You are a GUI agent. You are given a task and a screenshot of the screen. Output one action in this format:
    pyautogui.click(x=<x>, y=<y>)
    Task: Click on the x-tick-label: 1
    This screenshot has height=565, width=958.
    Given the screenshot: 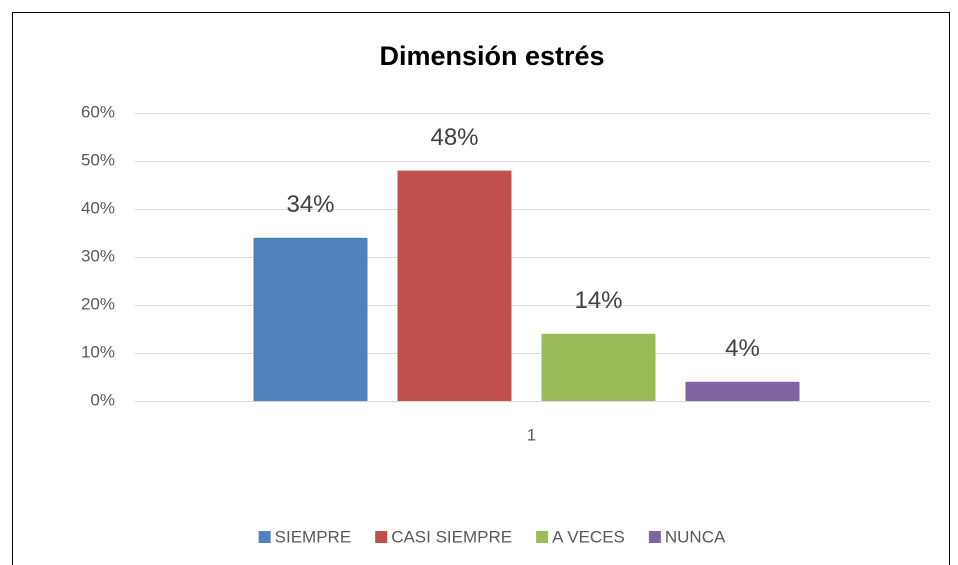 What is the action you would take?
    pyautogui.click(x=531, y=434)
    